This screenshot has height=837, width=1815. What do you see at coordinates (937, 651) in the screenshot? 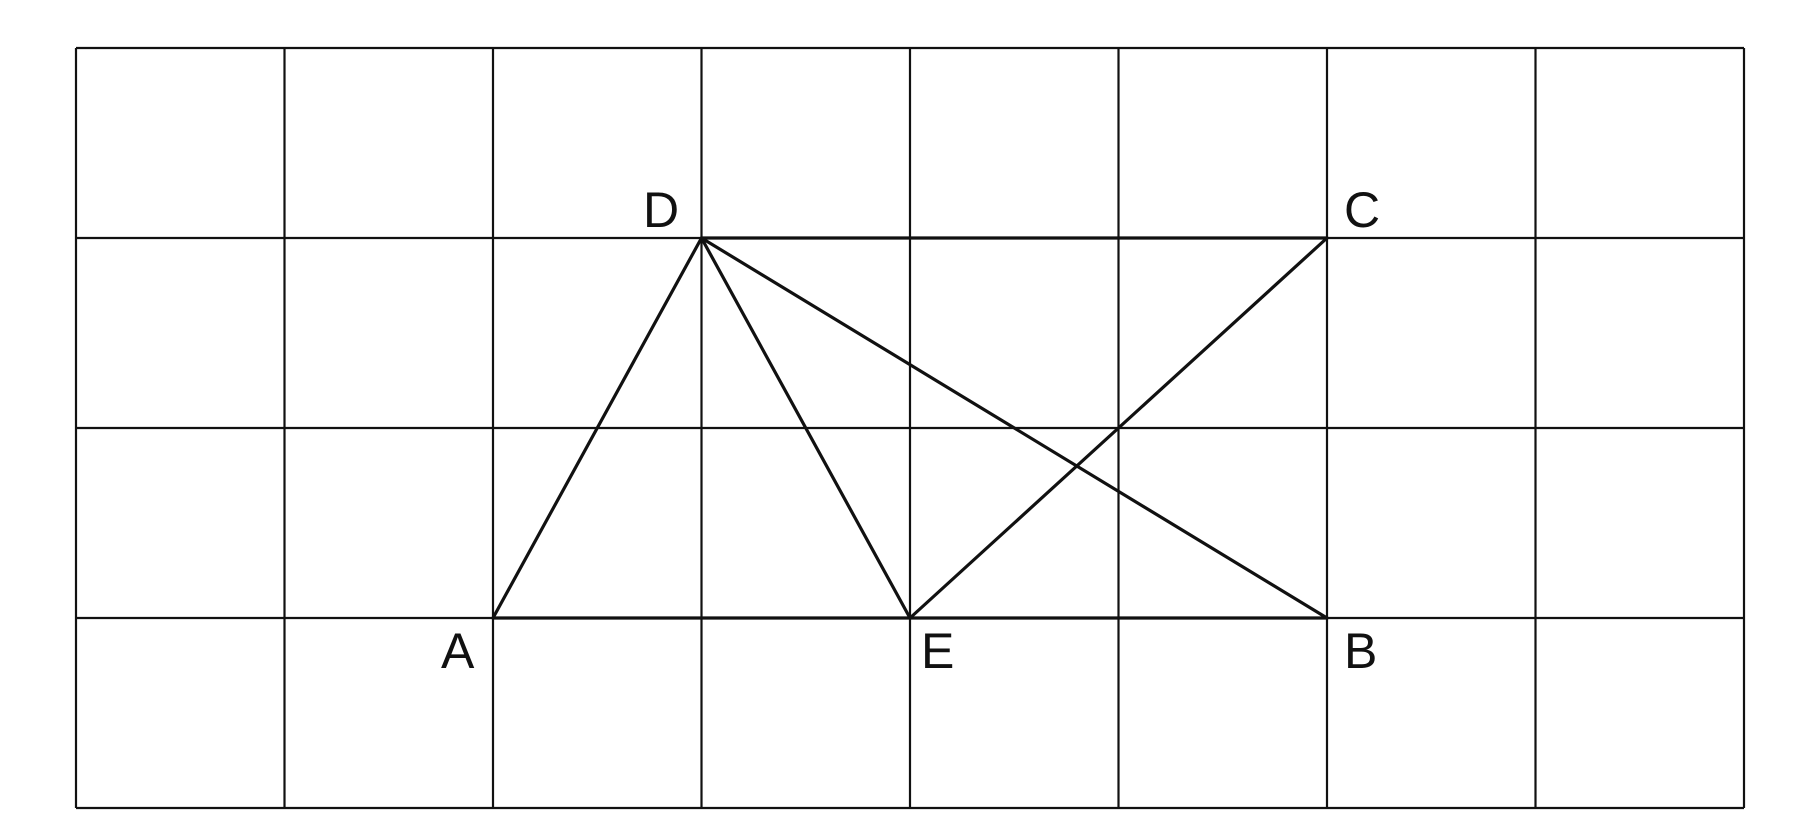
I see `point-label-e: E` at bounding box center [937, 651].